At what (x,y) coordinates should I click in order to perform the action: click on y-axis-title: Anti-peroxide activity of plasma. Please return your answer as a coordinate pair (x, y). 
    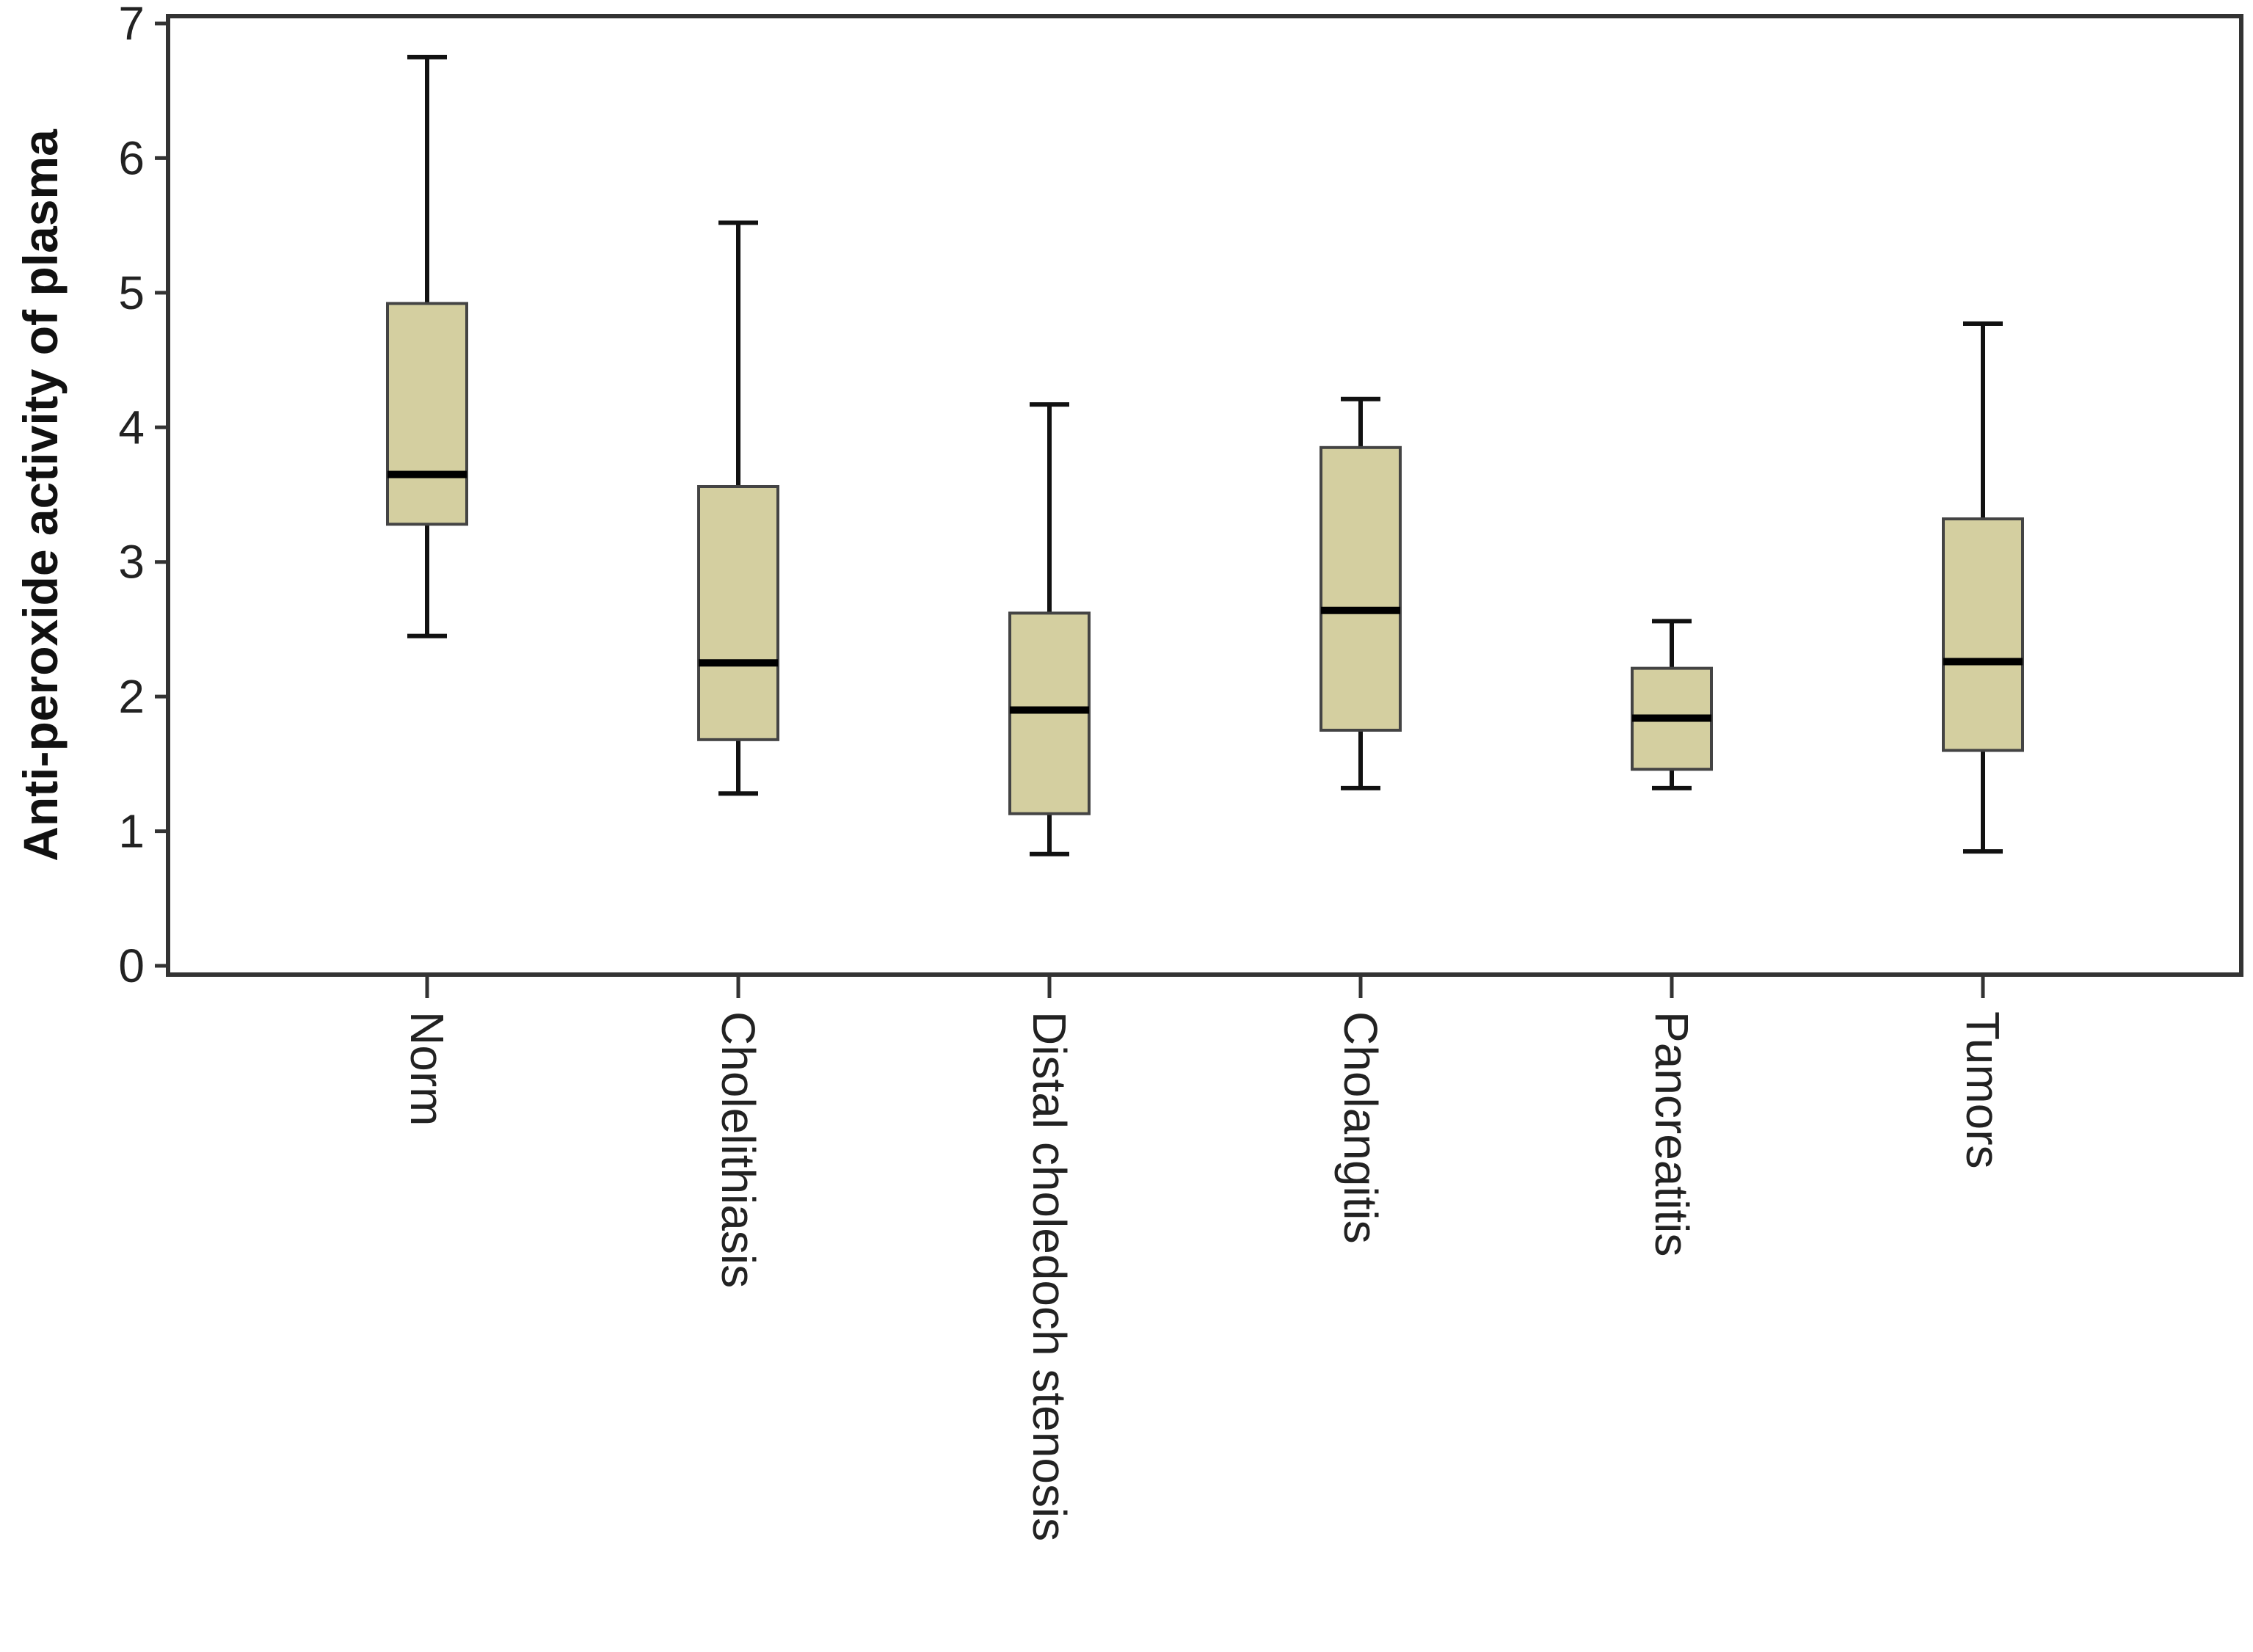
    Looking at the image, I should click on (40, 495).